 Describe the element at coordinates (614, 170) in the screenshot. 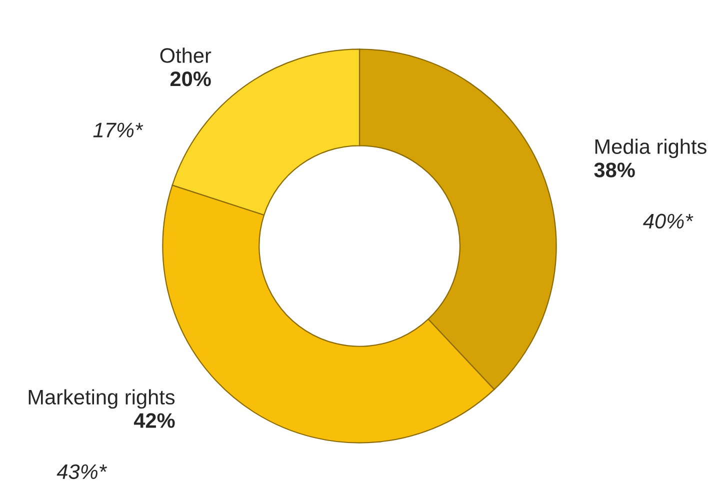

I see `data-label: 38%` at that location.